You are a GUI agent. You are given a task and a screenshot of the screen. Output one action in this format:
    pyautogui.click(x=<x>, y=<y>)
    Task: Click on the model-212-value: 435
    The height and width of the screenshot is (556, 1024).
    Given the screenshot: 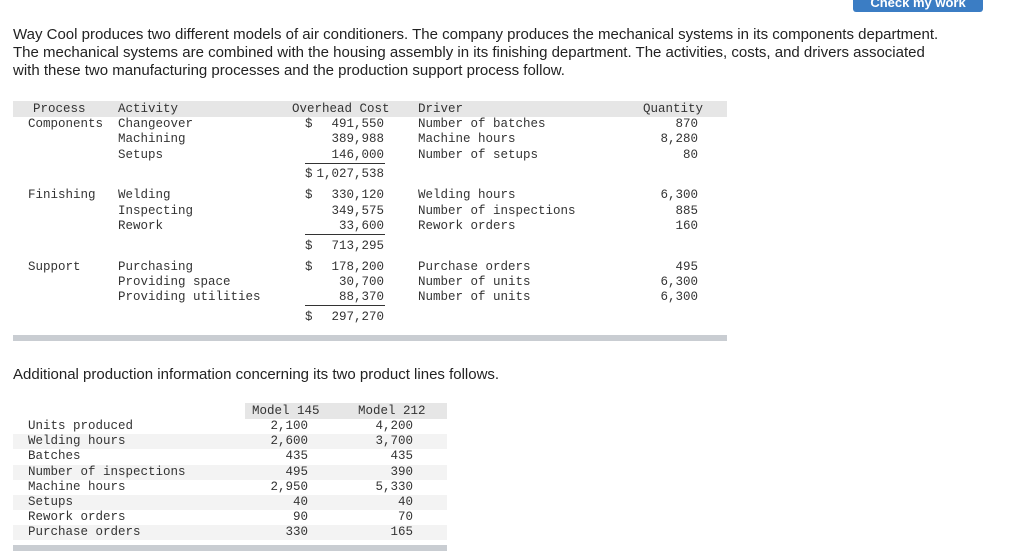 What is the action you would take?
    pyautogui.click(x=401, y=456)
    